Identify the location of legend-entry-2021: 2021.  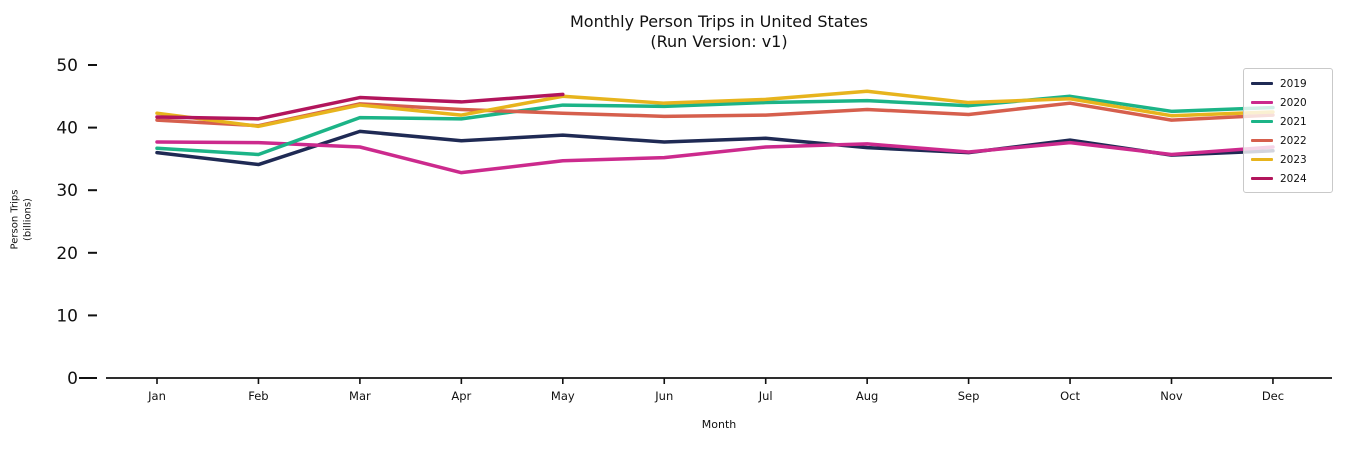
(1288, 121).